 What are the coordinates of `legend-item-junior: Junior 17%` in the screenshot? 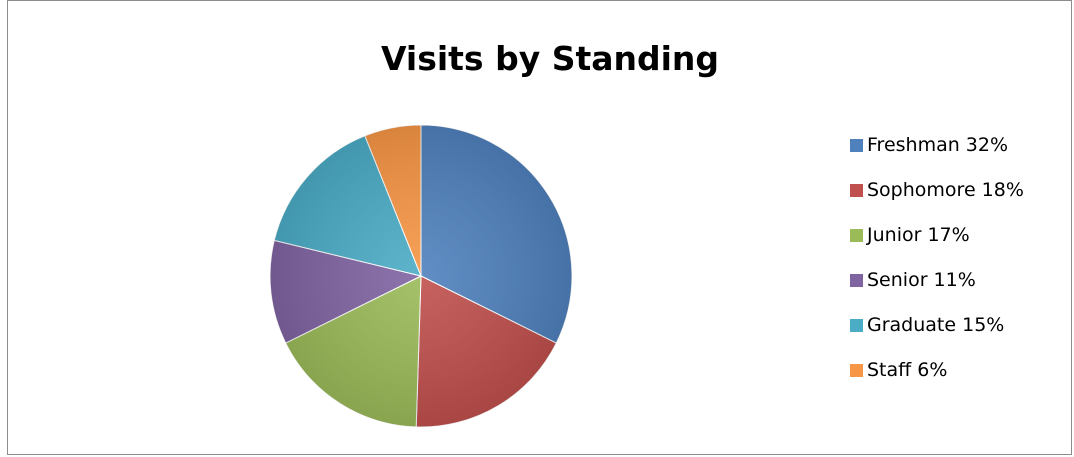 It's located at (910, 235).